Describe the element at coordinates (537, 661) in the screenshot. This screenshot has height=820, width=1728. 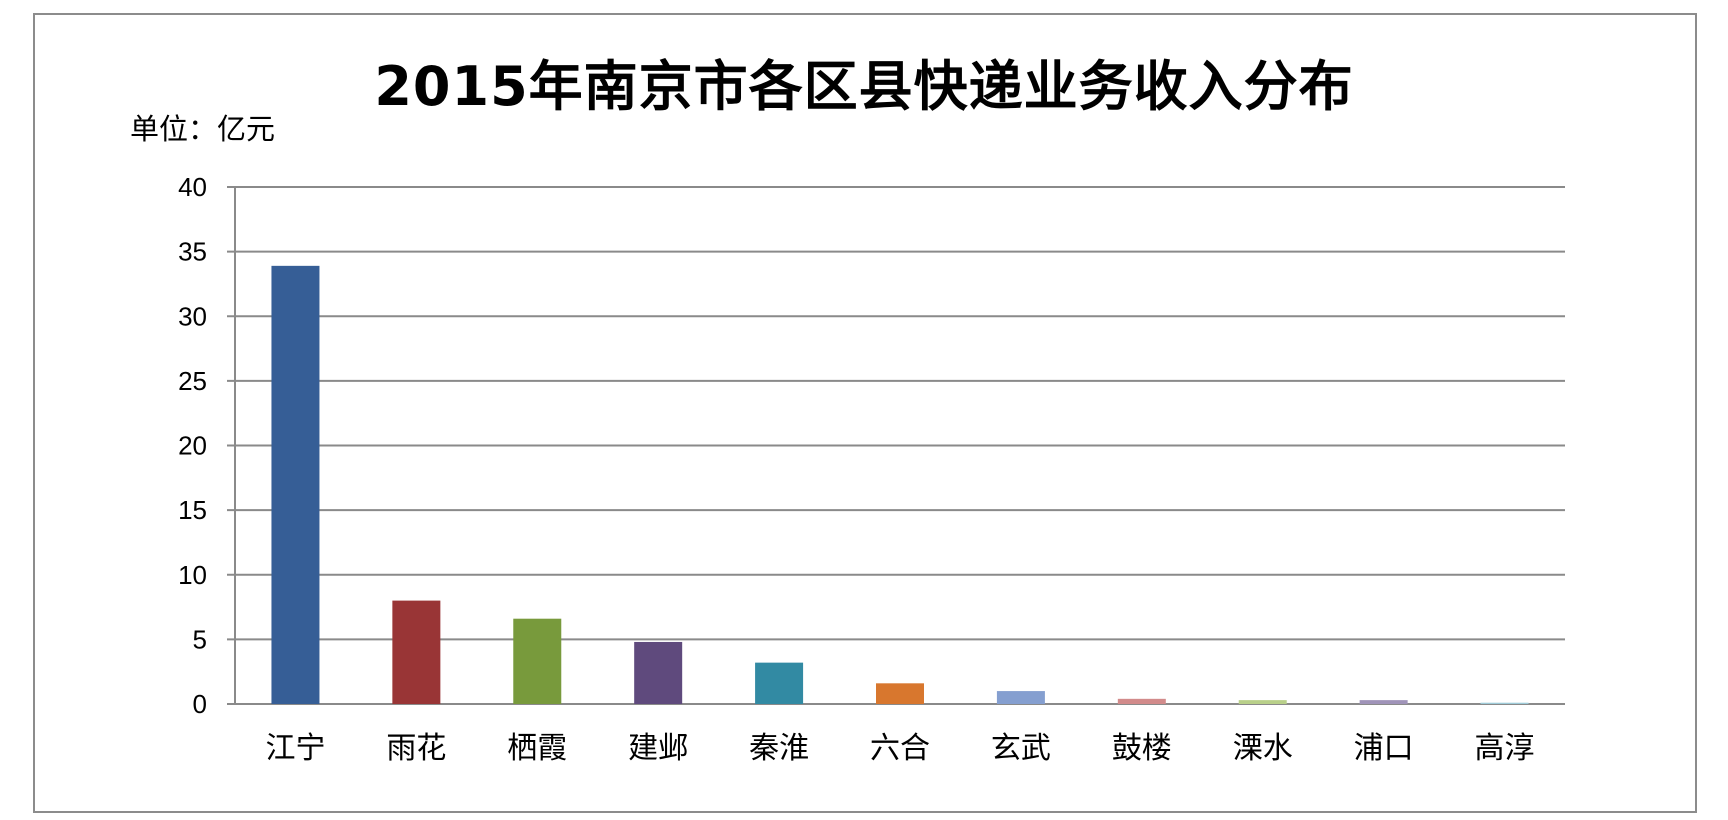
I see `bar-栖霞` at that location.